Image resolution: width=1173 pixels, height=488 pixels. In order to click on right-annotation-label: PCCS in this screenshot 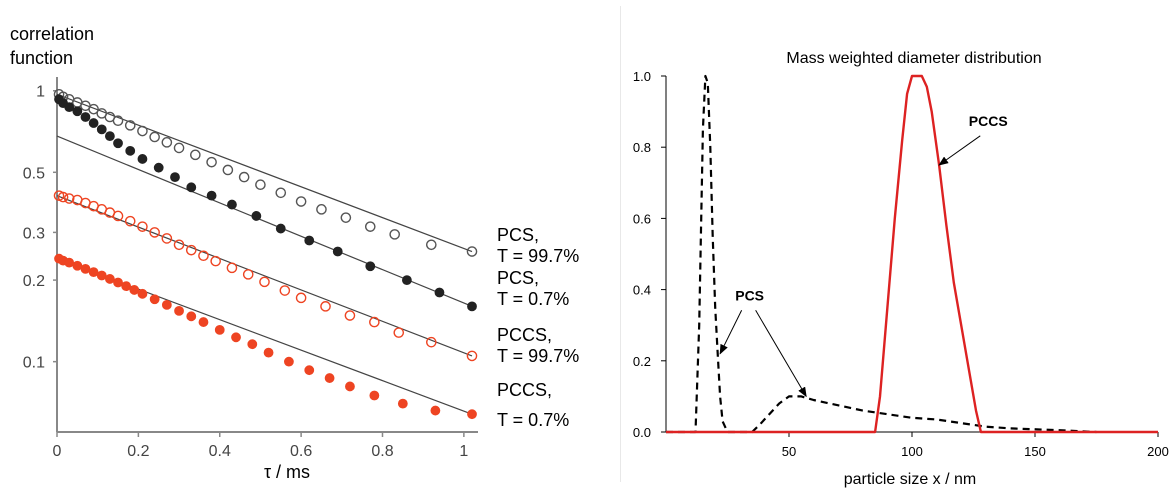, I will do `click(988, 121)`.